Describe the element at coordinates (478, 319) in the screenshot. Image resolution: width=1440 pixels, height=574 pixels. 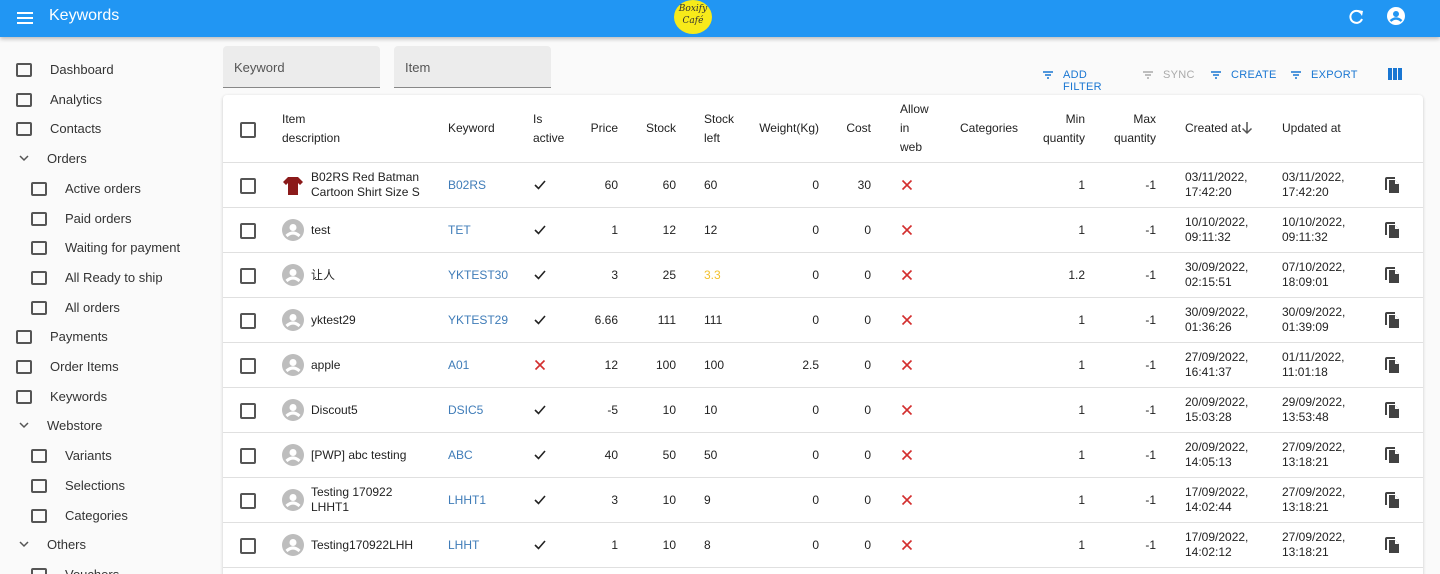
I see `cell-text: YKTEST29` at that location.